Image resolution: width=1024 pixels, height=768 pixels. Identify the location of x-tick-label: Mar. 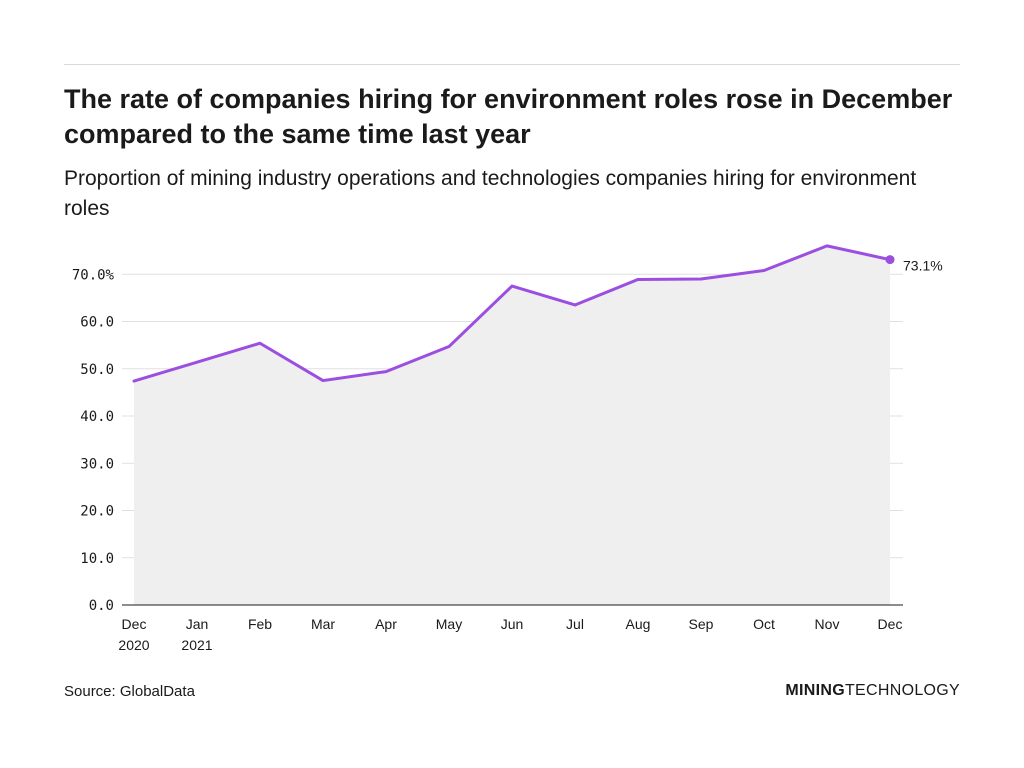
(323, 624).